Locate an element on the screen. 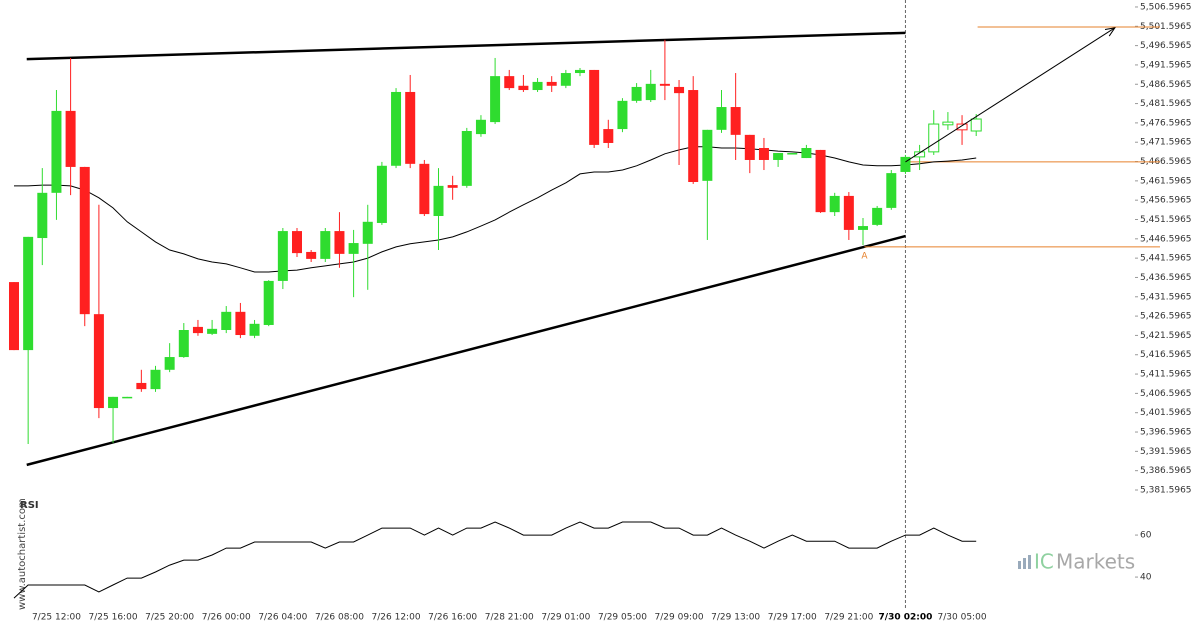 The image size is (1200, 630). x-tick-label: 7/29 01:00 is located at coordinates (565, 618).